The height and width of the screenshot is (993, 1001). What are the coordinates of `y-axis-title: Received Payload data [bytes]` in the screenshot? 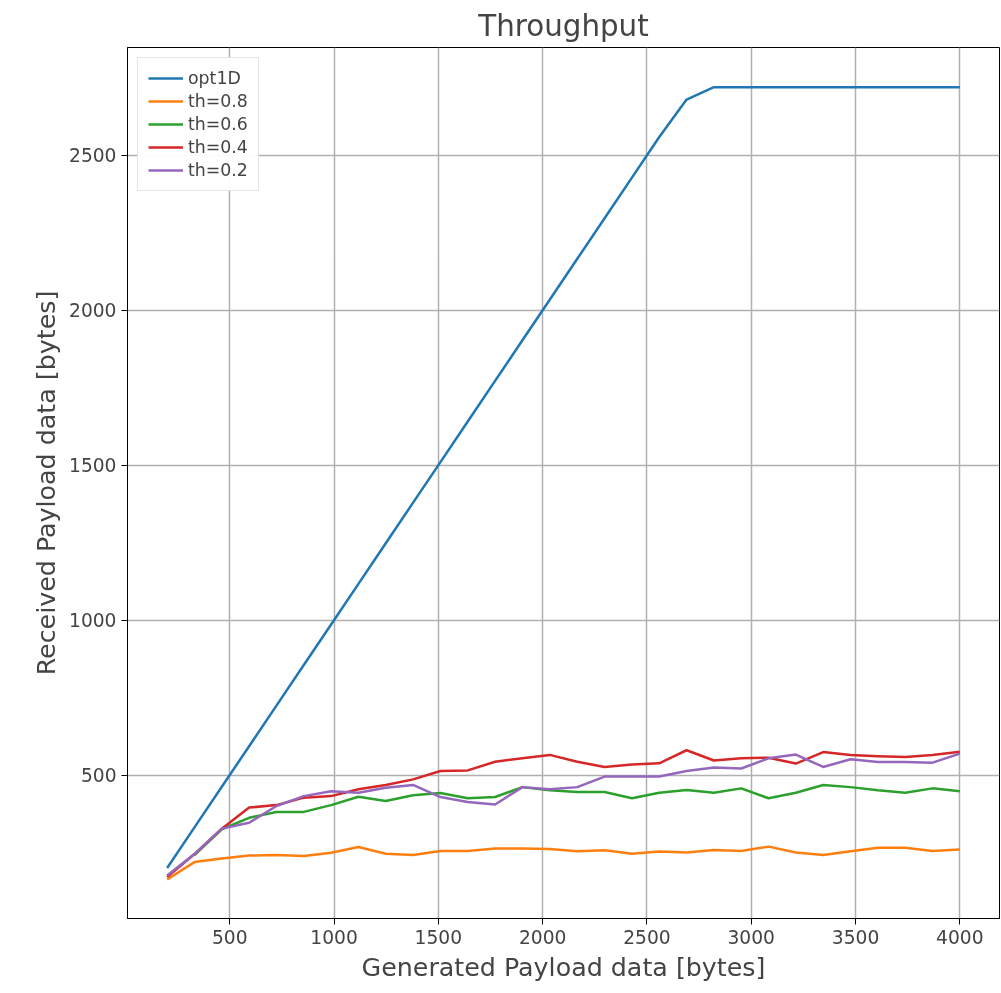 It's located at (46, 483).